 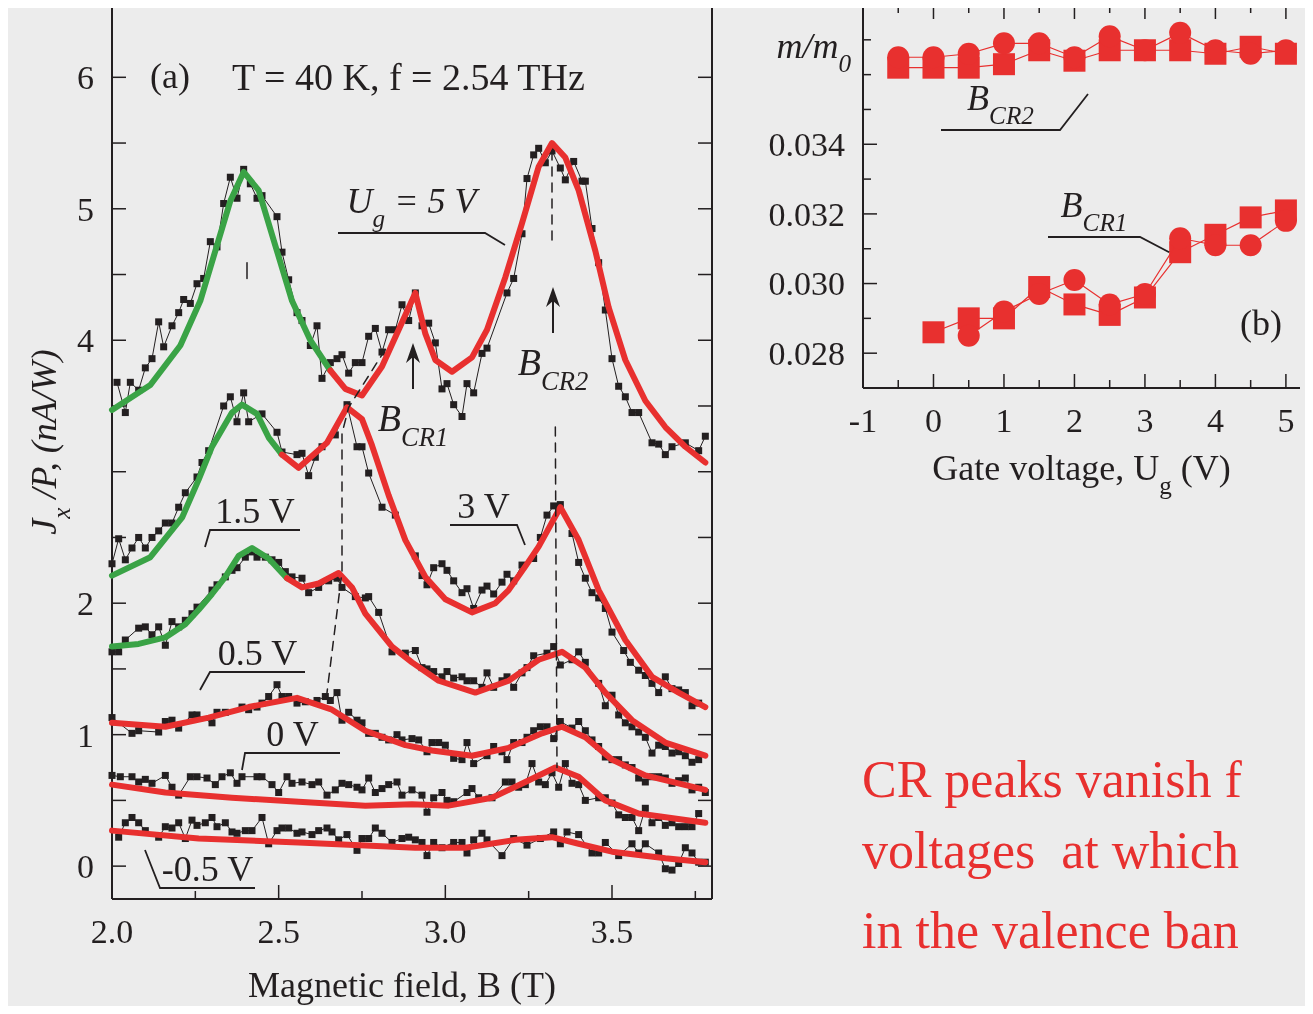 I want to click on x-axis-title: Magnetic field, B (T), so click(x=402, y=985).